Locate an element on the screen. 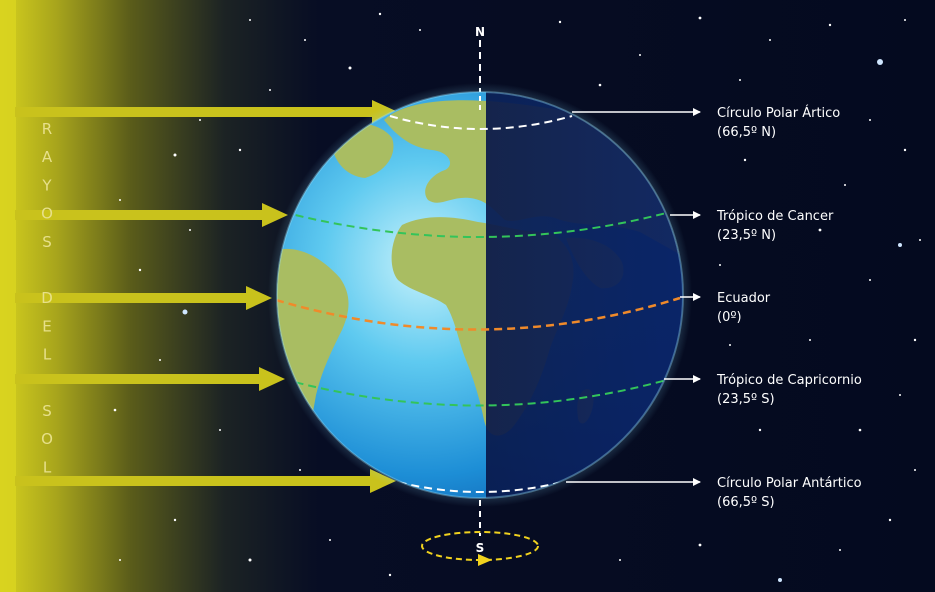 The height and width of the screenshot is (592, 935). sun-label-letter: E is located at coordinates (46, 326).